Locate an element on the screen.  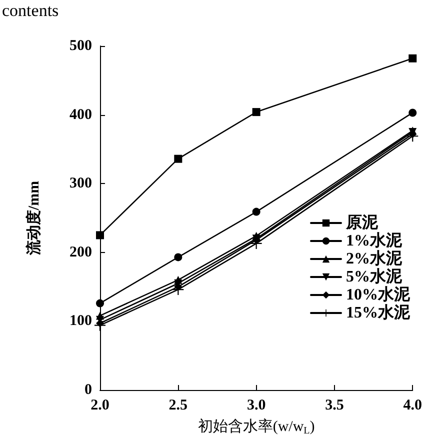
x-tick-label: 4.0 is located at coordinates (412, 406).